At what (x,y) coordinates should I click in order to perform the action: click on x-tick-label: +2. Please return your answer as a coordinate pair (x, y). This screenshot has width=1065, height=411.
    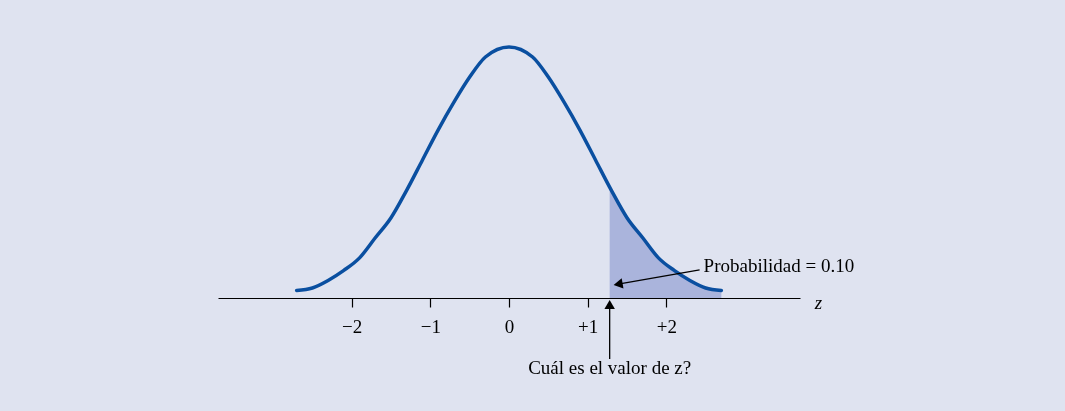
    Looking at the image, I should click on (666, 326).